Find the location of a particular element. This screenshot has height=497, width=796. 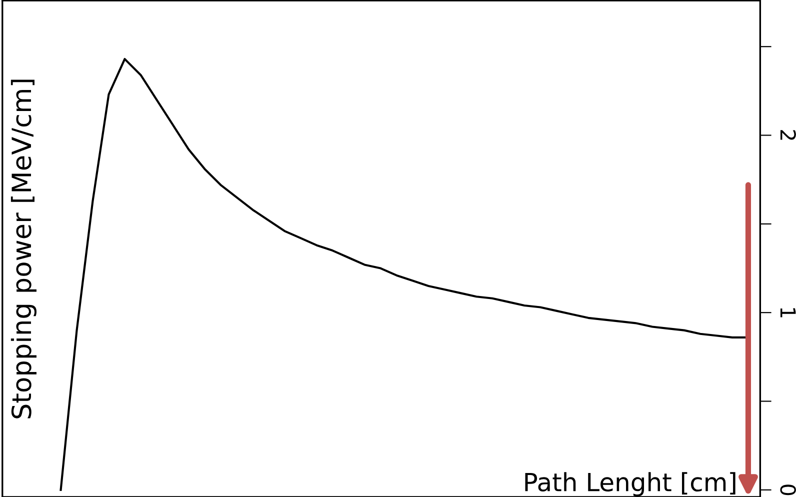

y-tick-label: 2 is located at coordinates (788, 135).